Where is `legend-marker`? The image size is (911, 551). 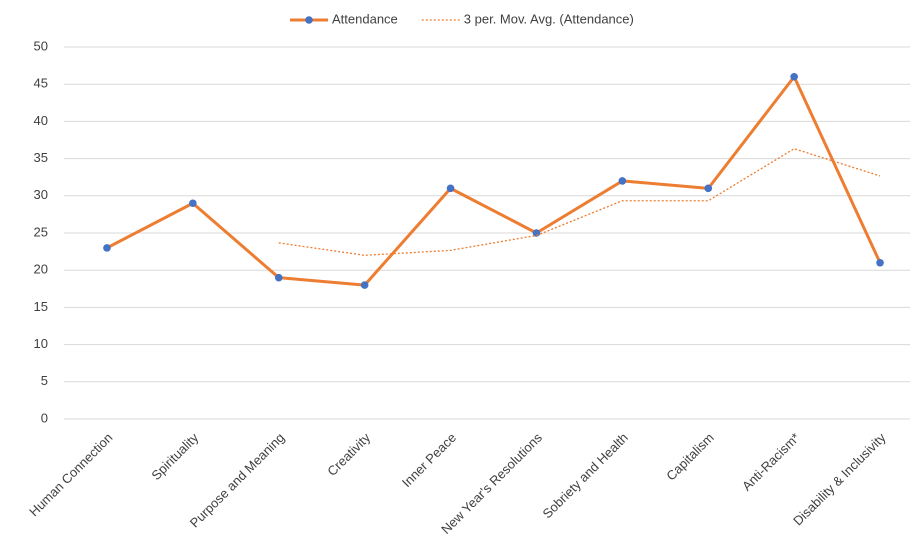 legend-marker is located at coordinates (309, 20).